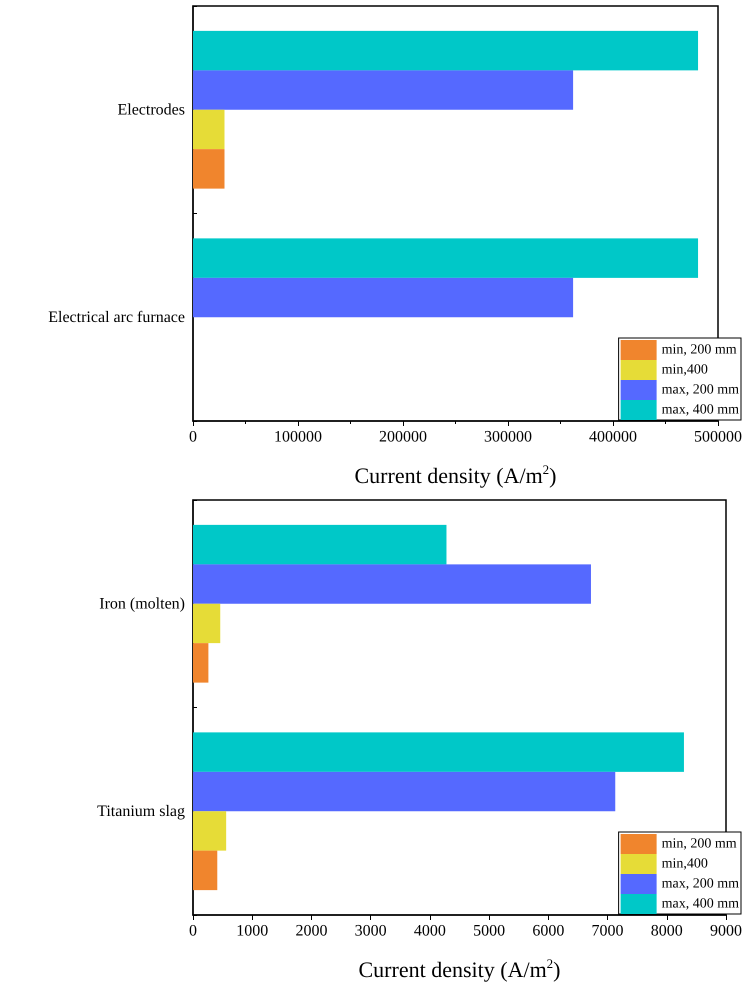 This screenshot has height=989, width=745. I want to click on x-tick-label: 400000, so click(613, 437).